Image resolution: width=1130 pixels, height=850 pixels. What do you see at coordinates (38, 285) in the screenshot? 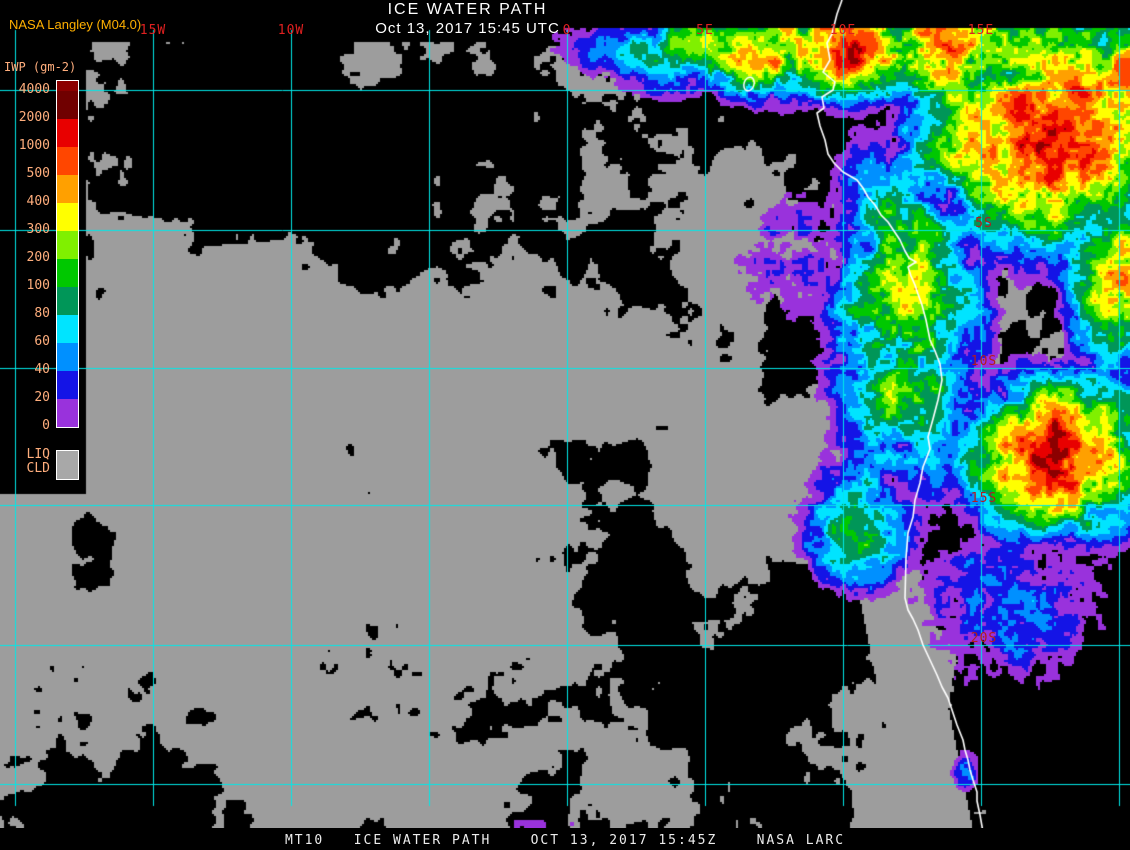
I see `colorbar-tick: 100` at bounding box center [38, 285].